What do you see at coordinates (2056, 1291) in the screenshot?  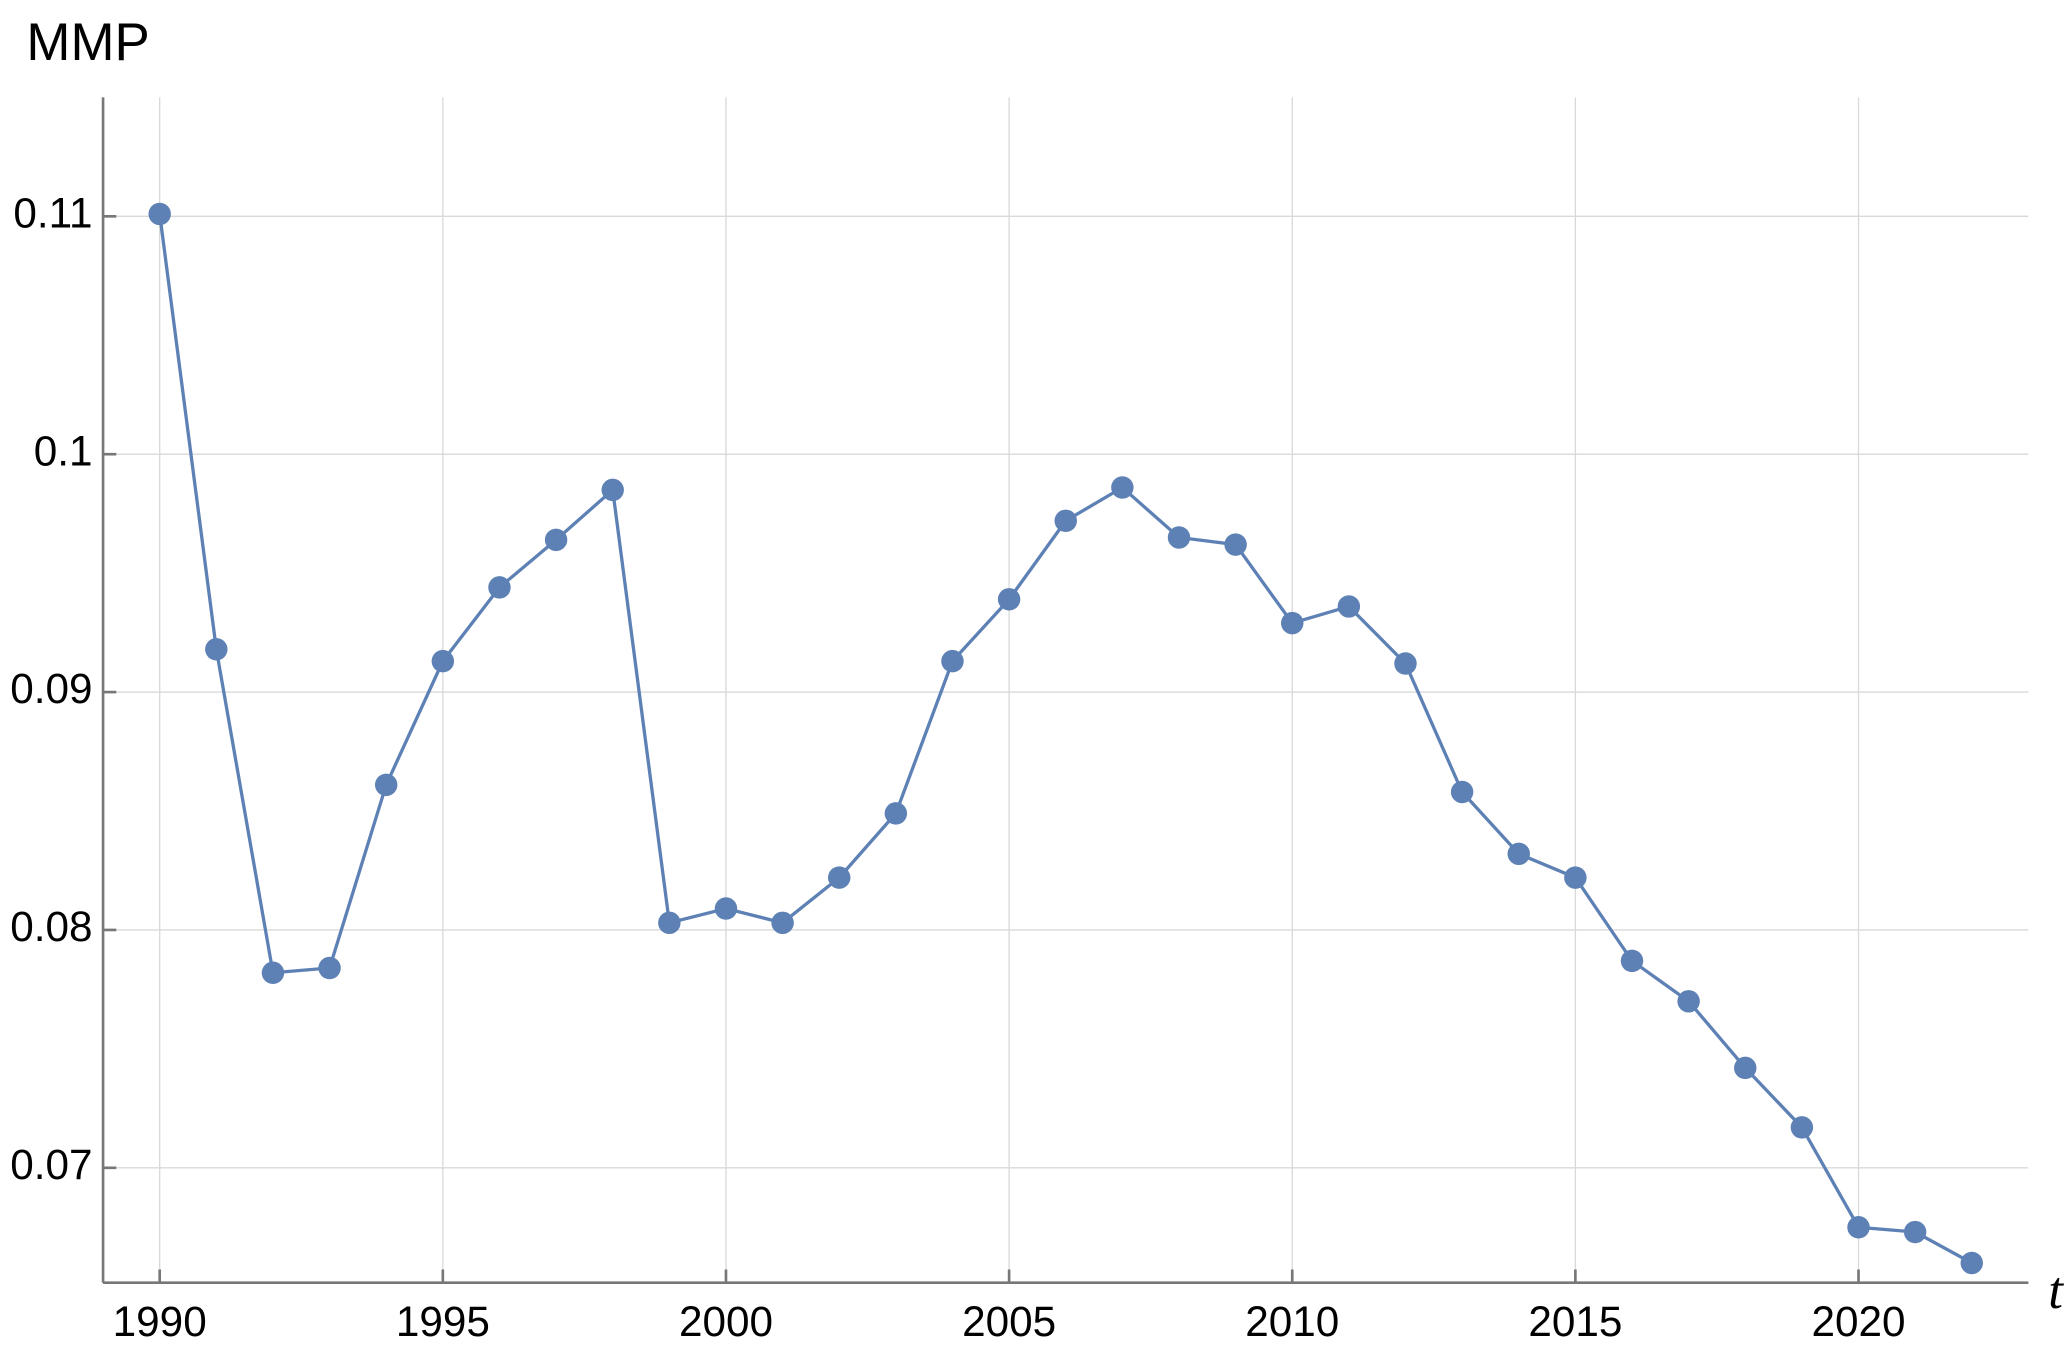 I see `x-axis-label: t` at bounding box center [2056, 1291].